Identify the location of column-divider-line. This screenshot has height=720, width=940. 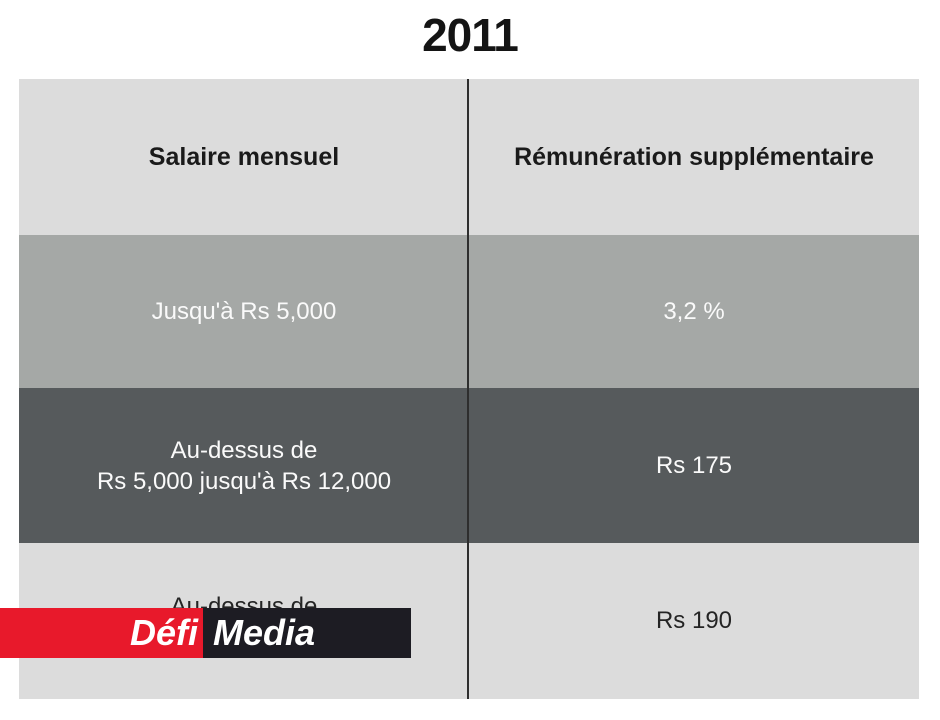
(468, 389).